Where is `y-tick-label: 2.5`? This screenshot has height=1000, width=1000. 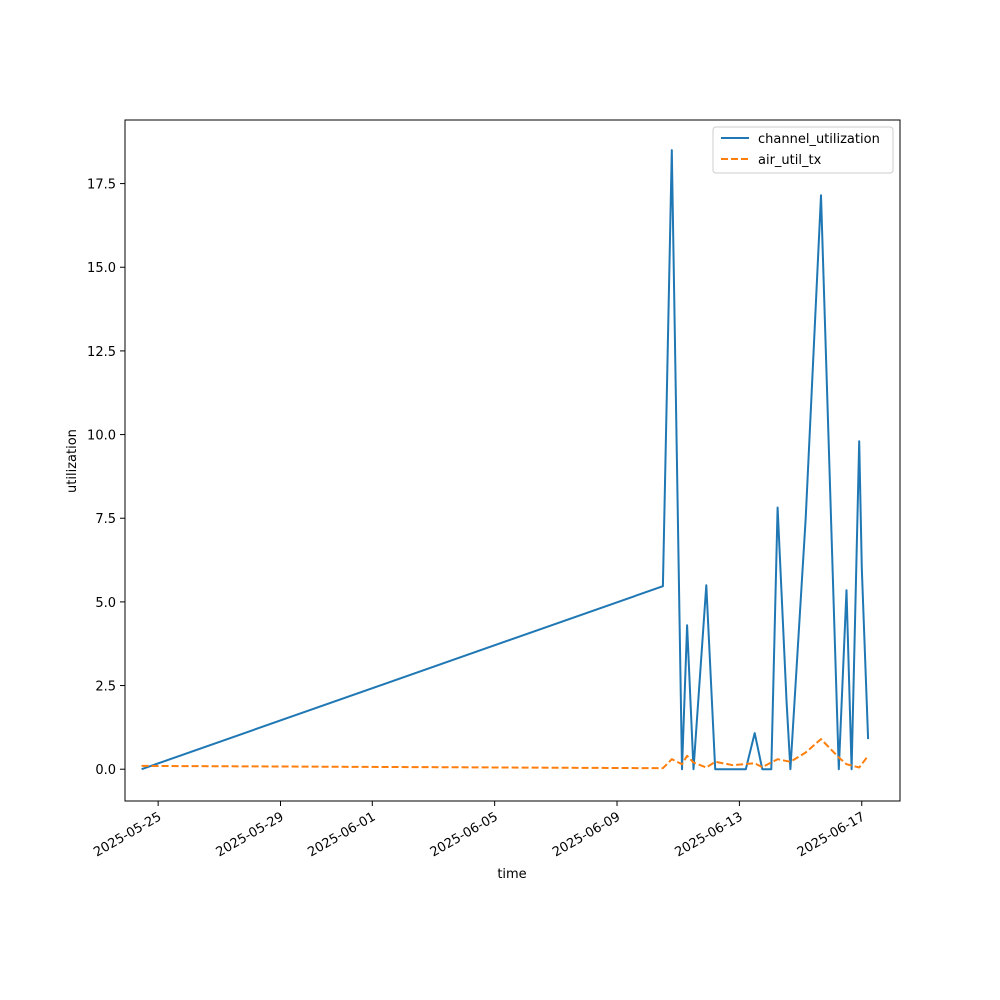
y-tick-label: 2.5 is located at coordinates (105, 687).